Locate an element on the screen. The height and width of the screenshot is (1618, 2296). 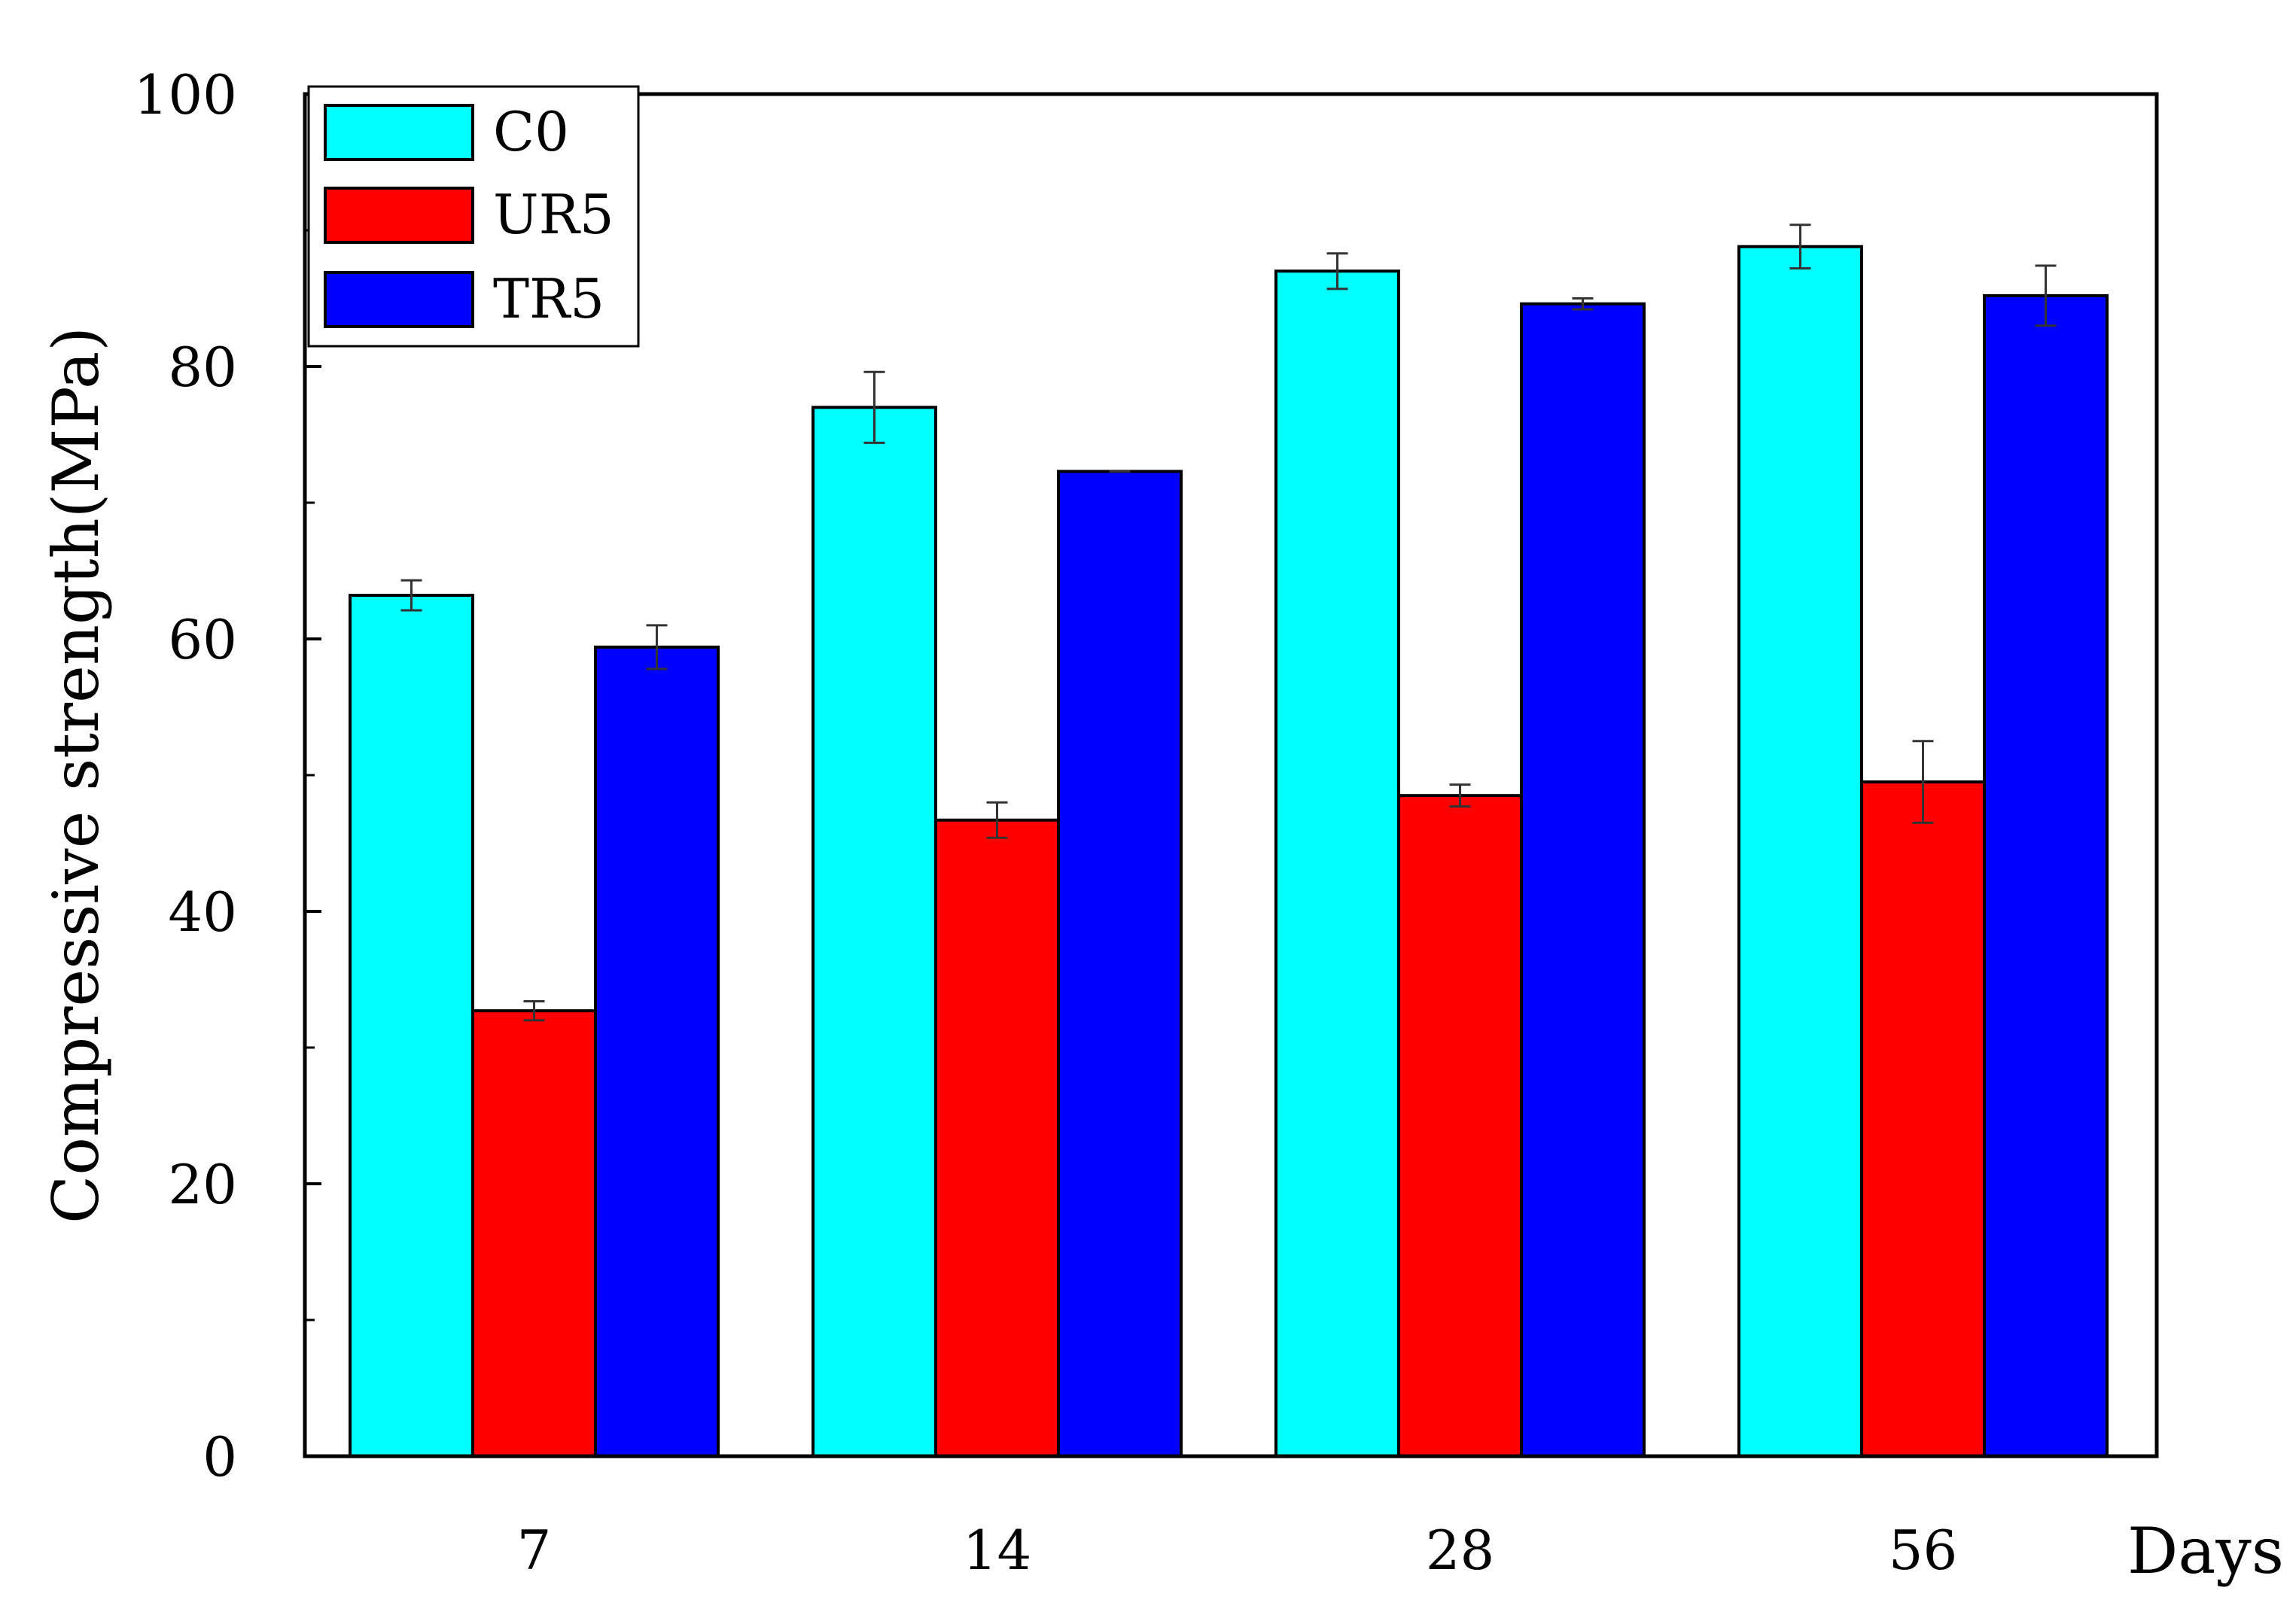
x-tick-label-7: 7 is located at coordinates (534, 1550).